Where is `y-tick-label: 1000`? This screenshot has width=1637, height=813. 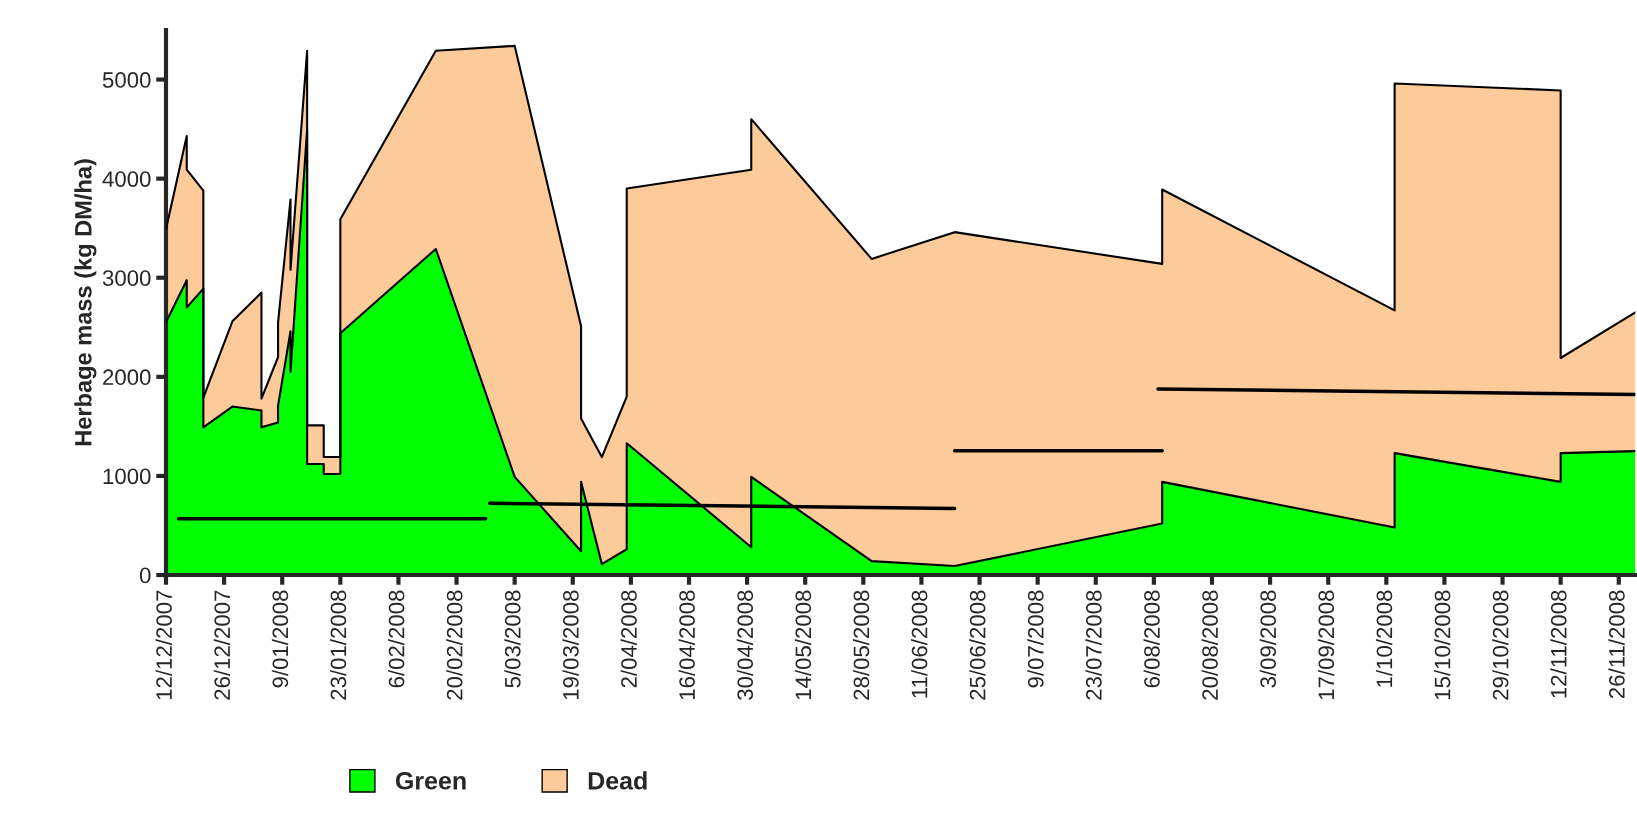 y-tick-label: 1000 is located at coordinates (127, 476).